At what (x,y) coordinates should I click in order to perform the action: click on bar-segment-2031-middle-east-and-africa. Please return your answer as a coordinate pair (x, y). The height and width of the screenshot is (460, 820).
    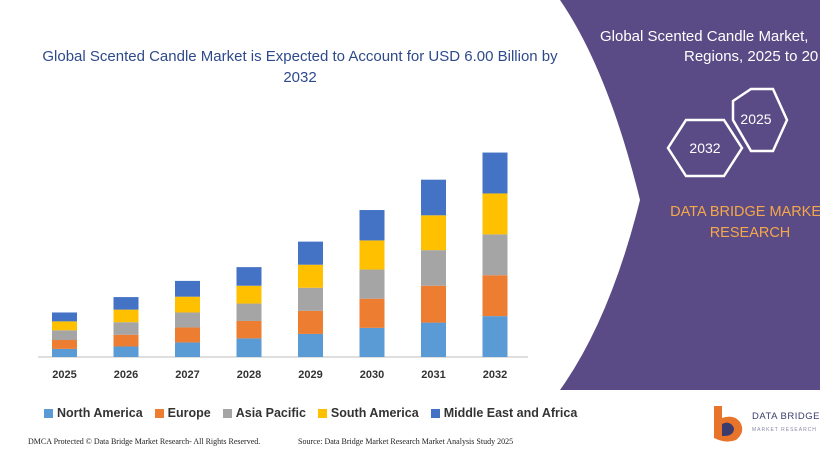
    Looking at the image, I should click on (433, 197).